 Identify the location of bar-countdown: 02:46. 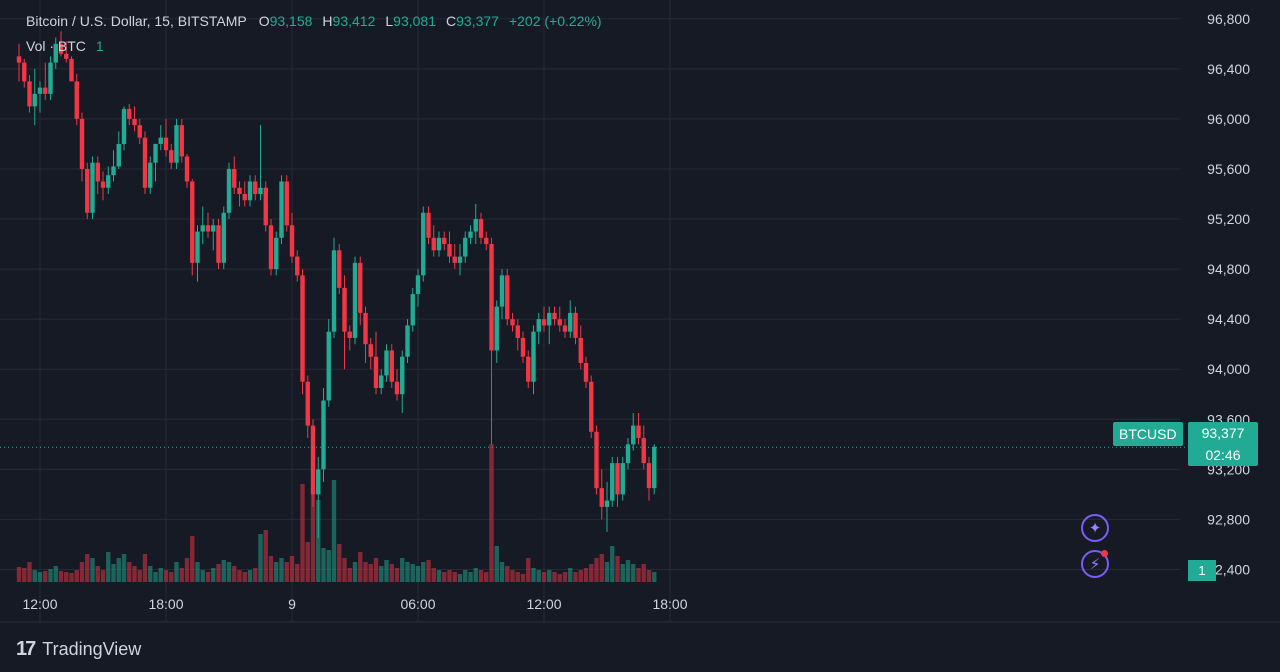
(1223, 455).